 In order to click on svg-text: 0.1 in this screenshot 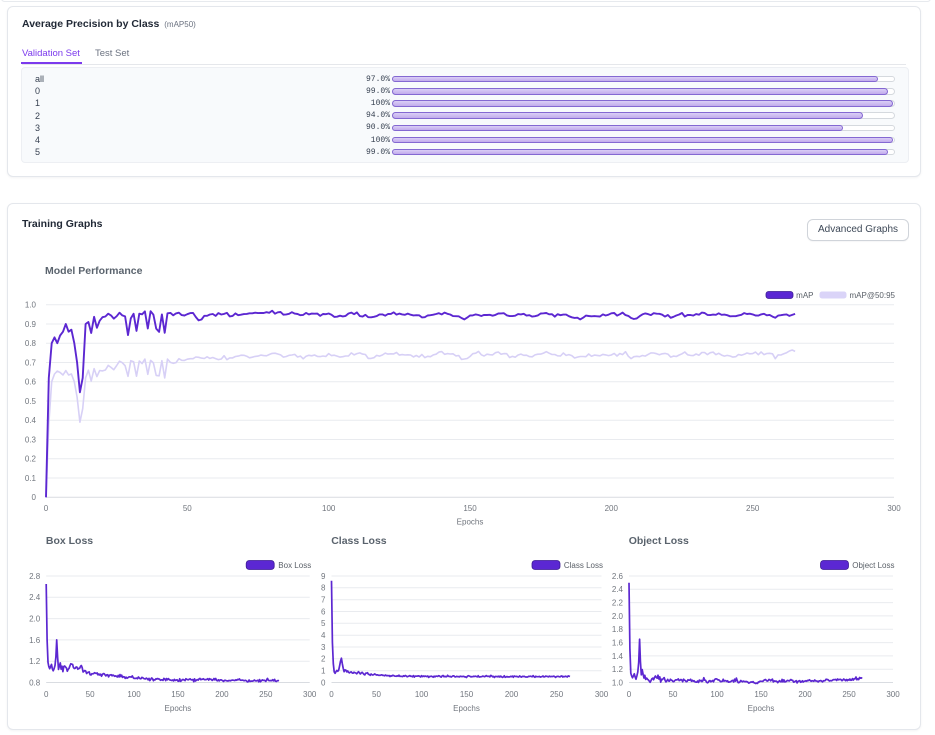, I will do `click(31, 478)`.